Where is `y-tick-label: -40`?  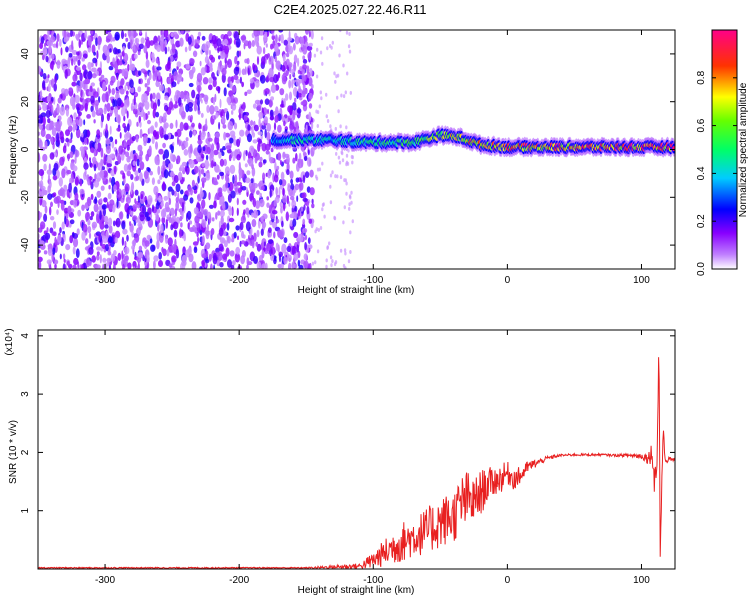 y-tick-label: -40 is located at coordinates (25, 244).